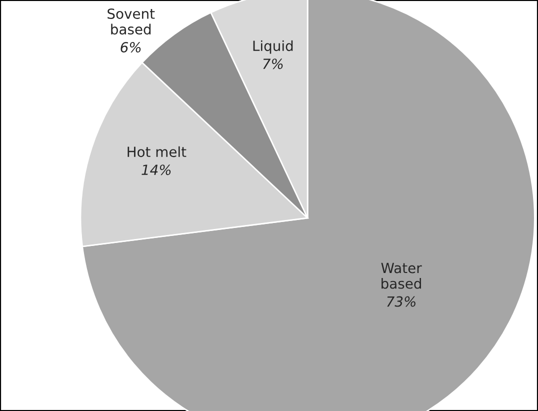 This screenshot has height=411, width=538. I want to click on slice-label: Hot melt, so click(157, 152).